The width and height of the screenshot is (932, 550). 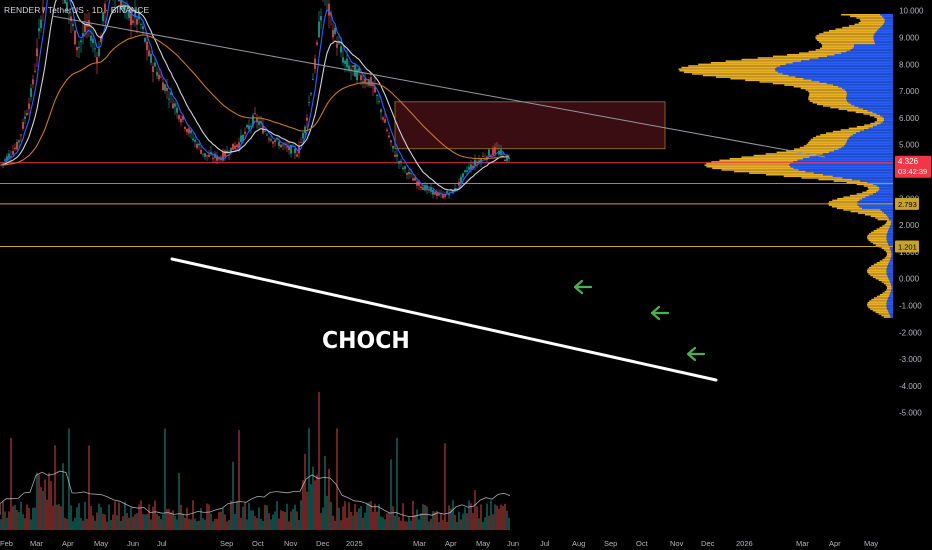 What do you see at coordinates (77, 10) in the screenshot?
I see `symbol-title: RENDER / TetherUS · 1D · BINANCE` at bounding box center [77, 10].